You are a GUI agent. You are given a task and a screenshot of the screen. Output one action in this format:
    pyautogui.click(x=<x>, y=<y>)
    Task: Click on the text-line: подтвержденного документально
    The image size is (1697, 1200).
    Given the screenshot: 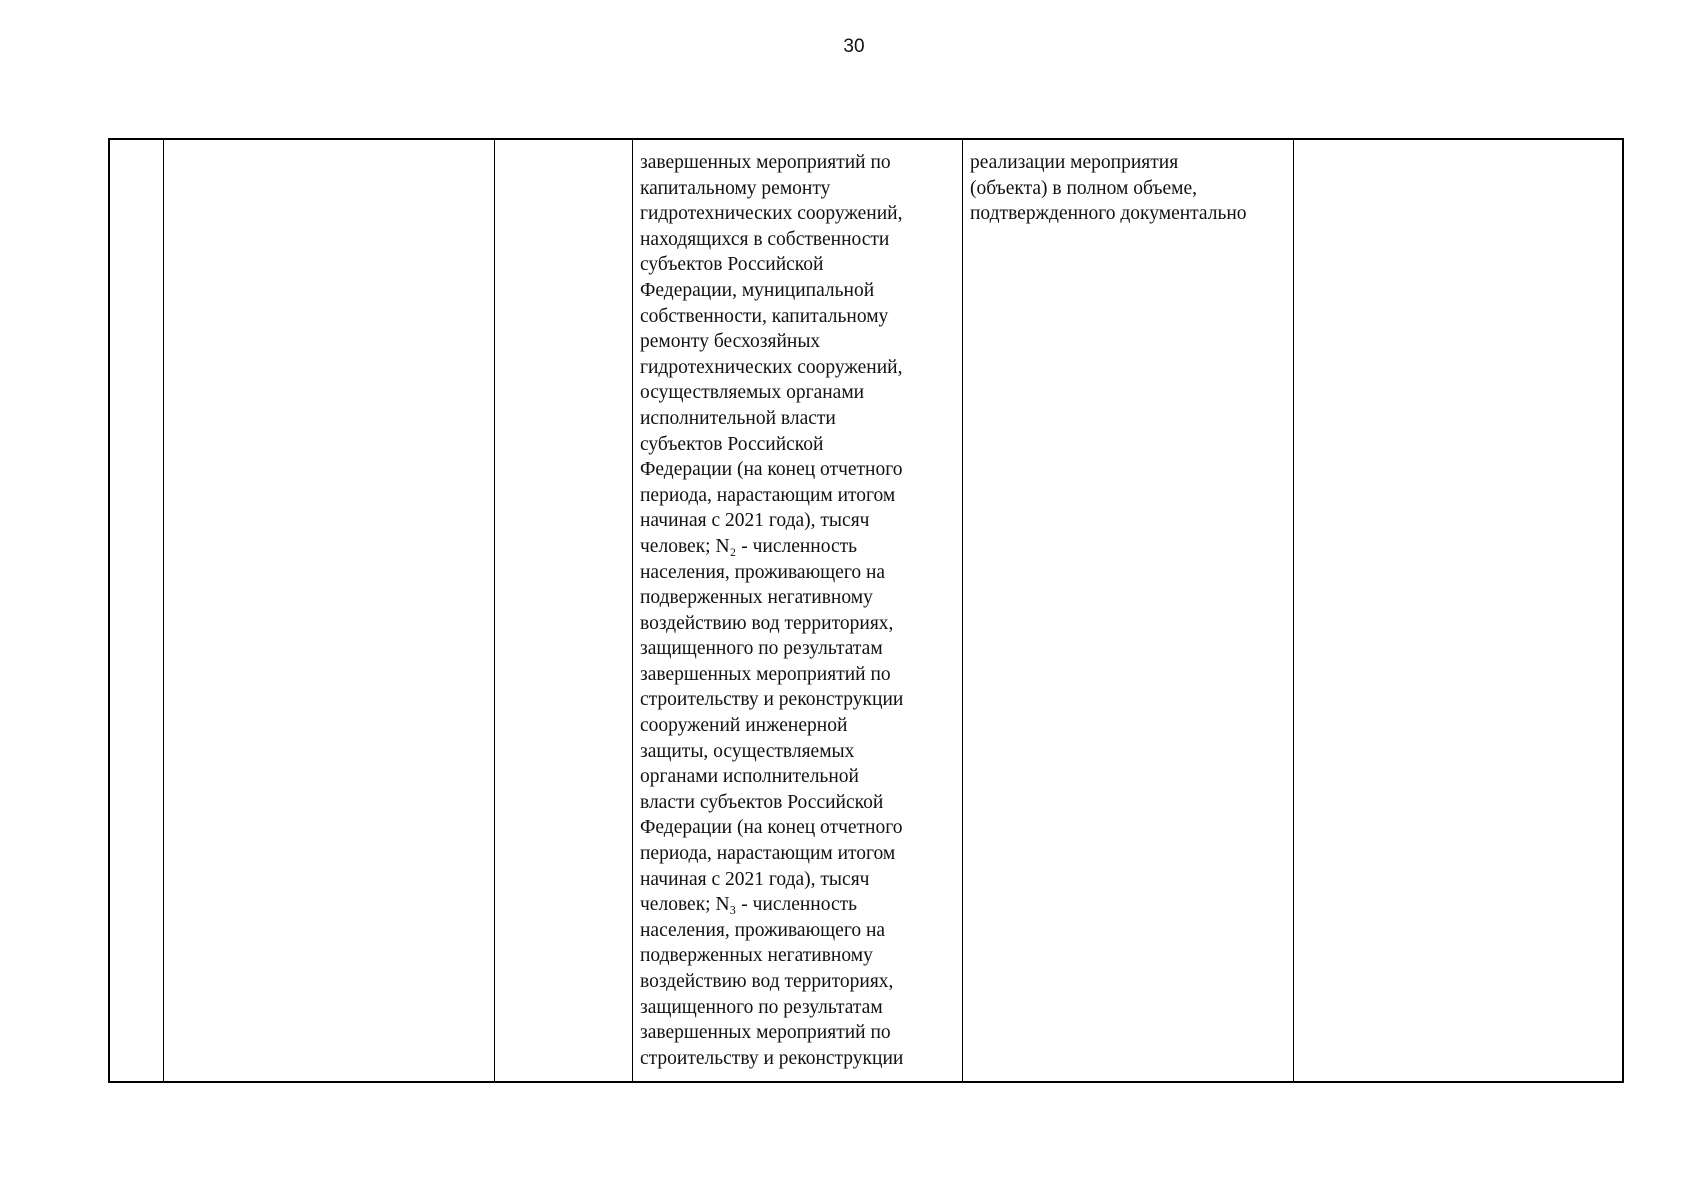 What is the action you would take?
    pyautogui.click(x=1108, y=214)
    